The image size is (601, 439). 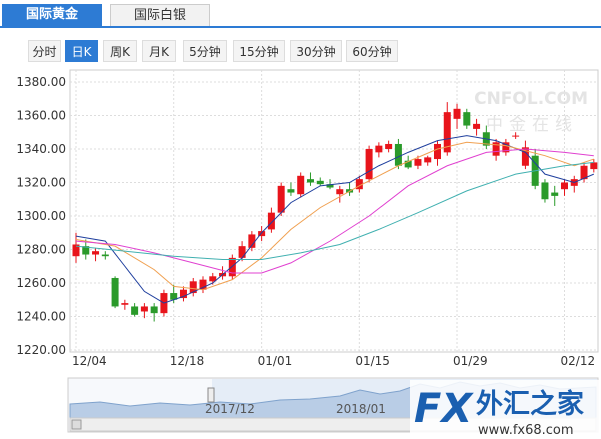 What do you see at coordinates (41, 250) in the screenshot?
I see `y-tick-label: 1280.00` at bounding box center [41, 250].